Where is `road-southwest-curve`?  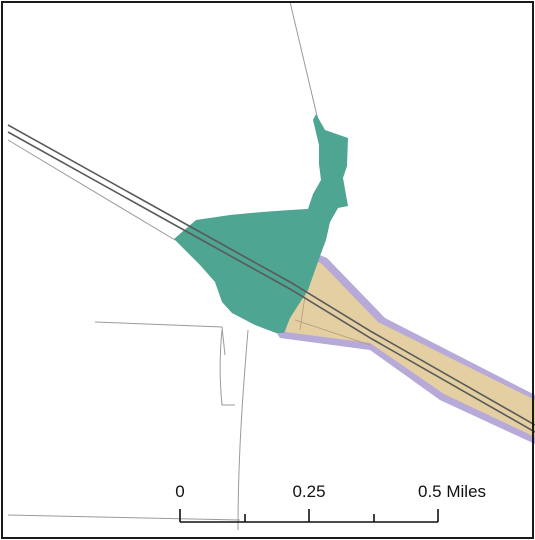
road-southwest-curve is located at coordinates (227, 367).